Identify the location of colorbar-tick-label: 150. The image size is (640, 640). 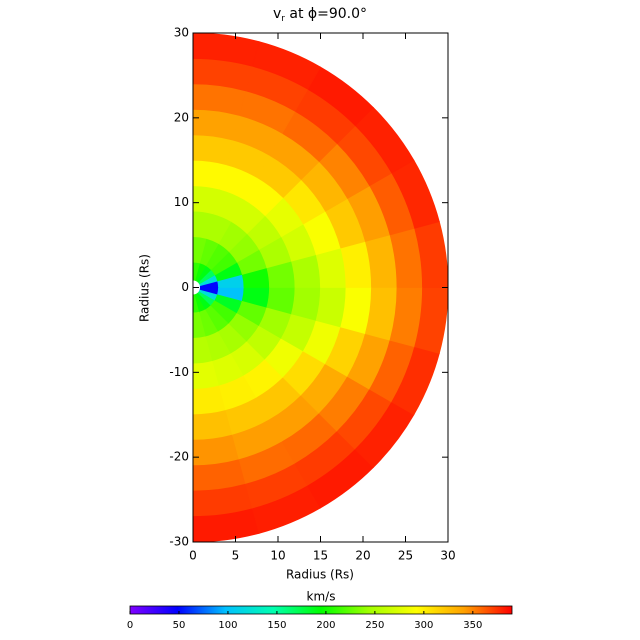
(276, 625).